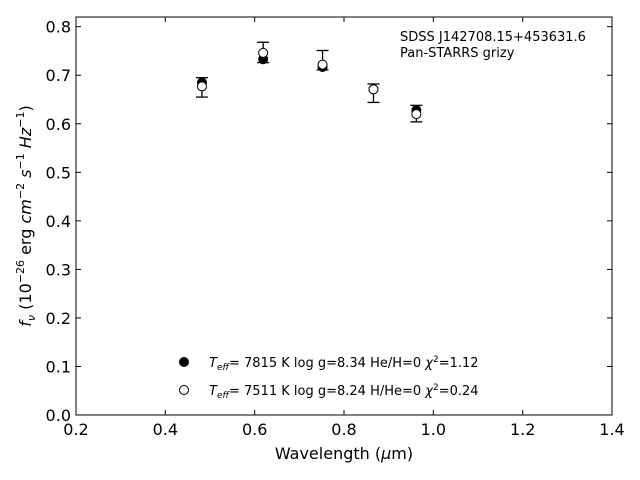 Image resolution: width=640 pixels, height=480 pixels. Describe the element at coordinates (165, 429) in the screenshot. I see `x-tick-label: 0.4` at that location.